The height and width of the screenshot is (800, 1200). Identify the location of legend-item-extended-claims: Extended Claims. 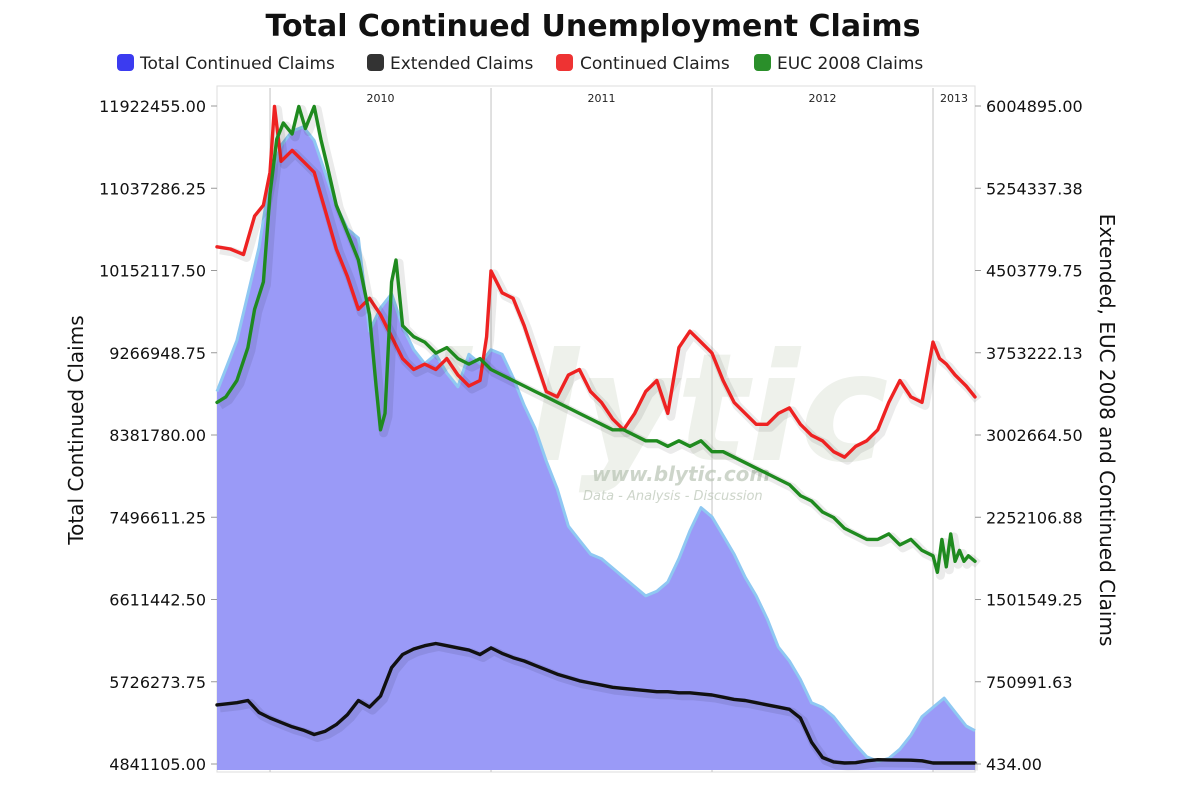
(450, 64).